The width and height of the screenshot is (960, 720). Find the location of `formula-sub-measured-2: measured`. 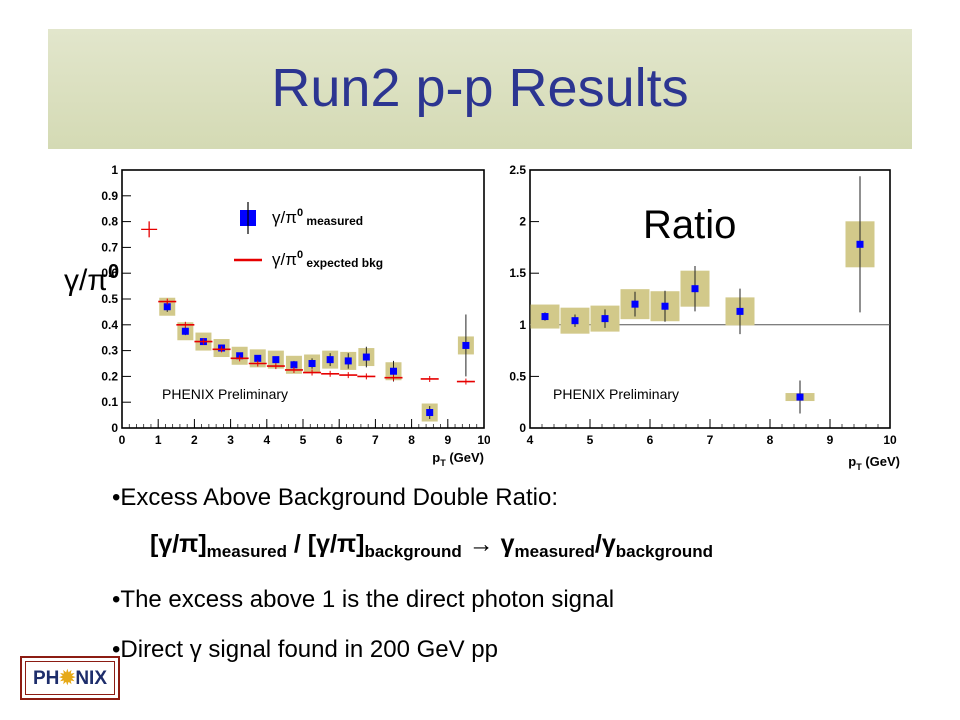

formula-sub-measured-2: measured is located at coordinates (554, 551).